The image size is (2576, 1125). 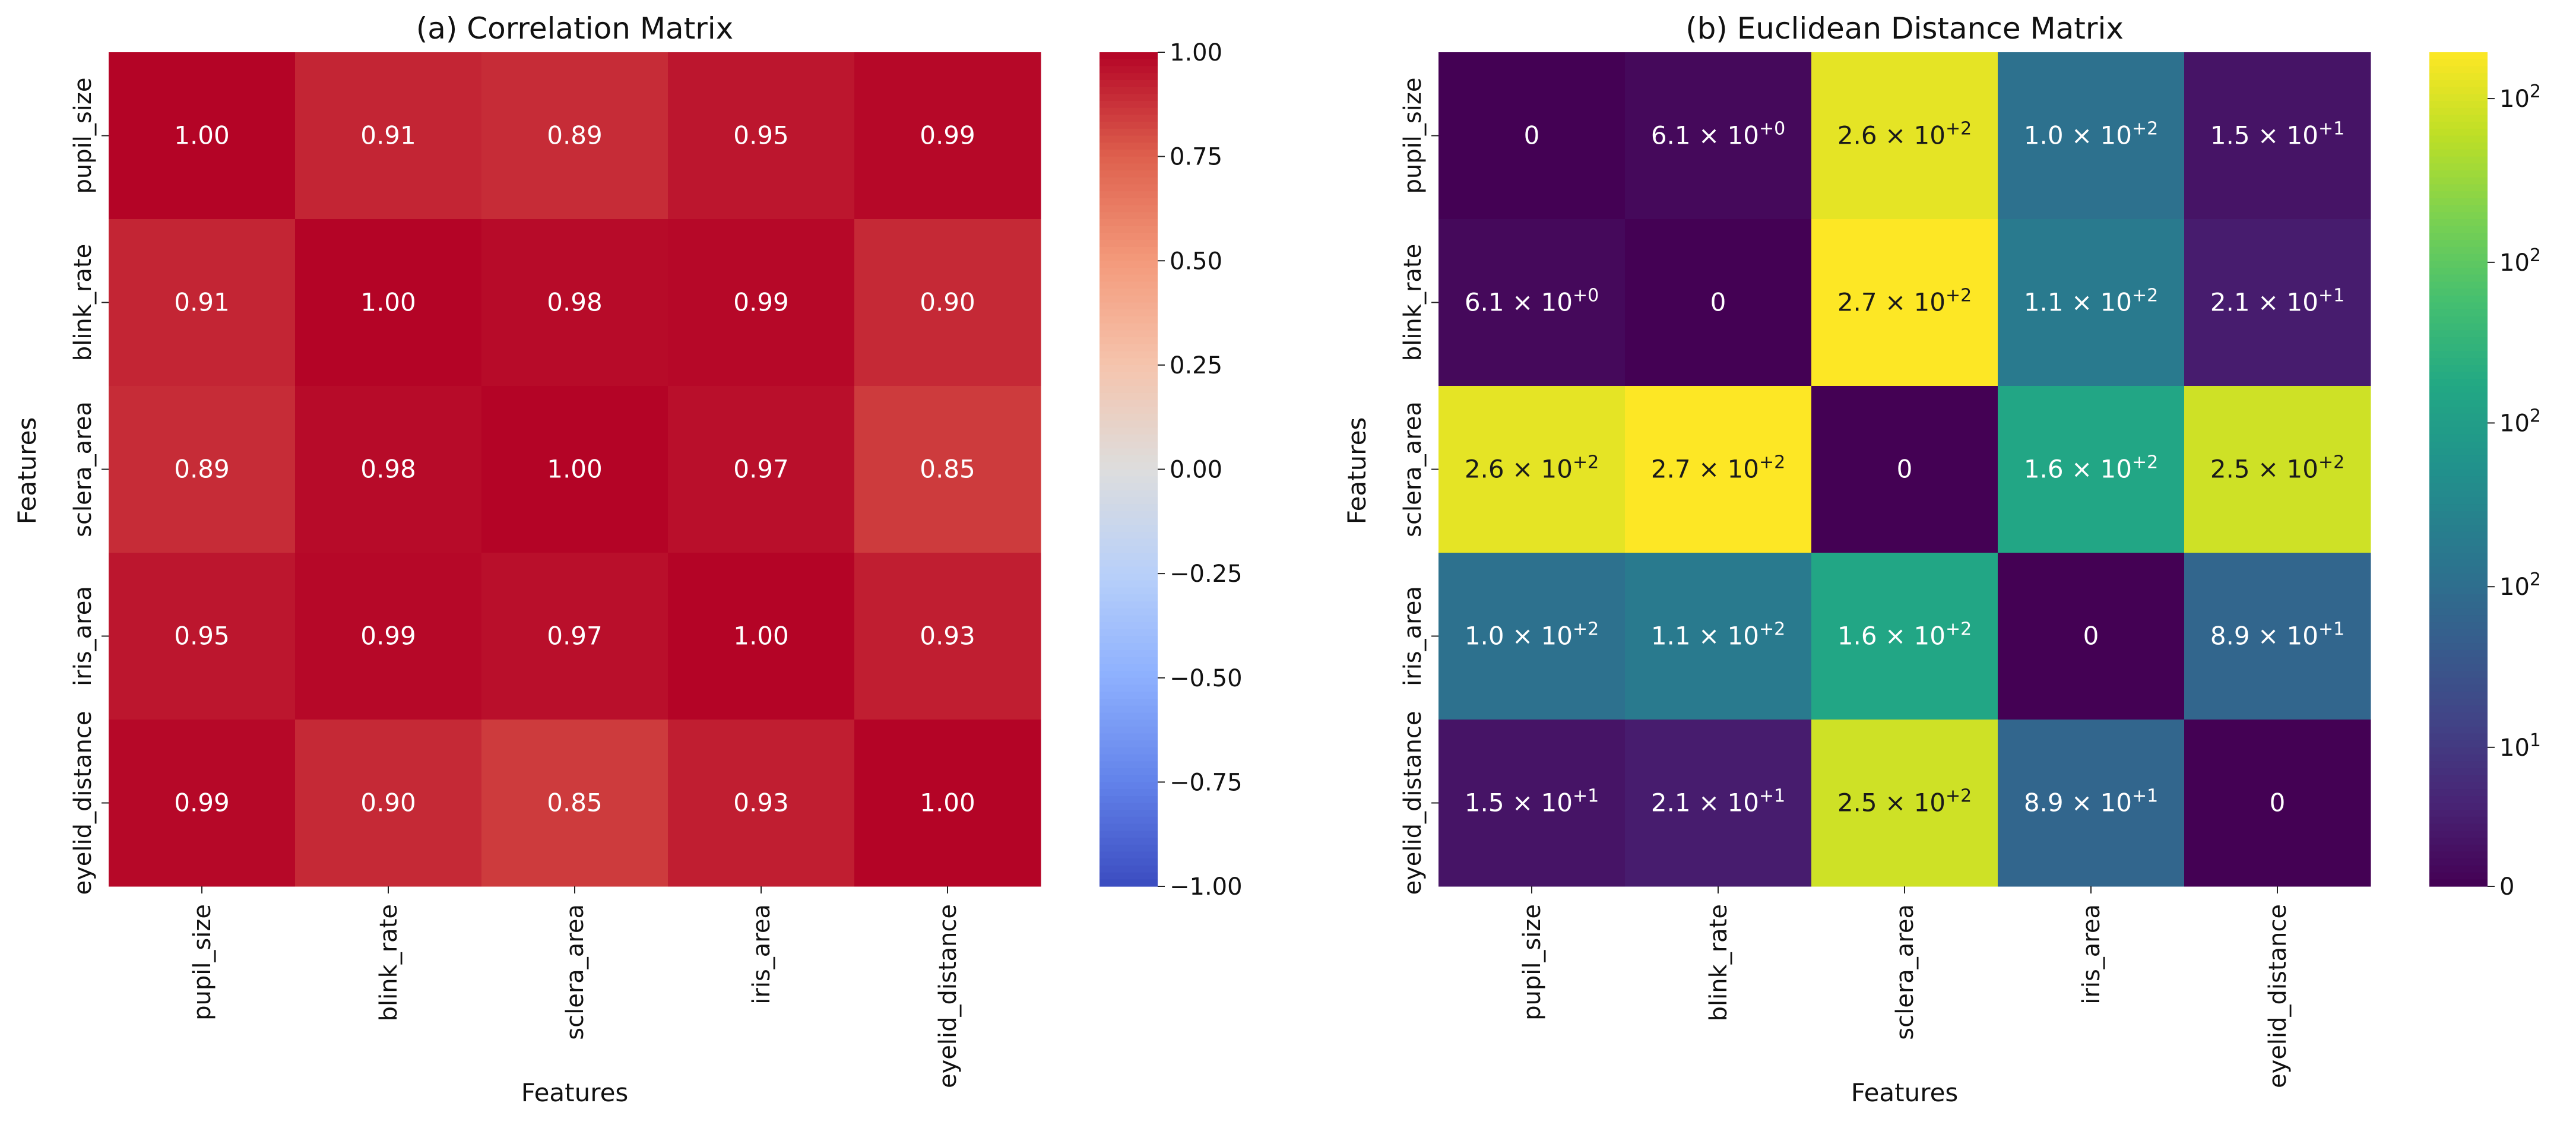 I want to click on corr-cell-label-4-2: 0.85, so click(x=575, y=802).